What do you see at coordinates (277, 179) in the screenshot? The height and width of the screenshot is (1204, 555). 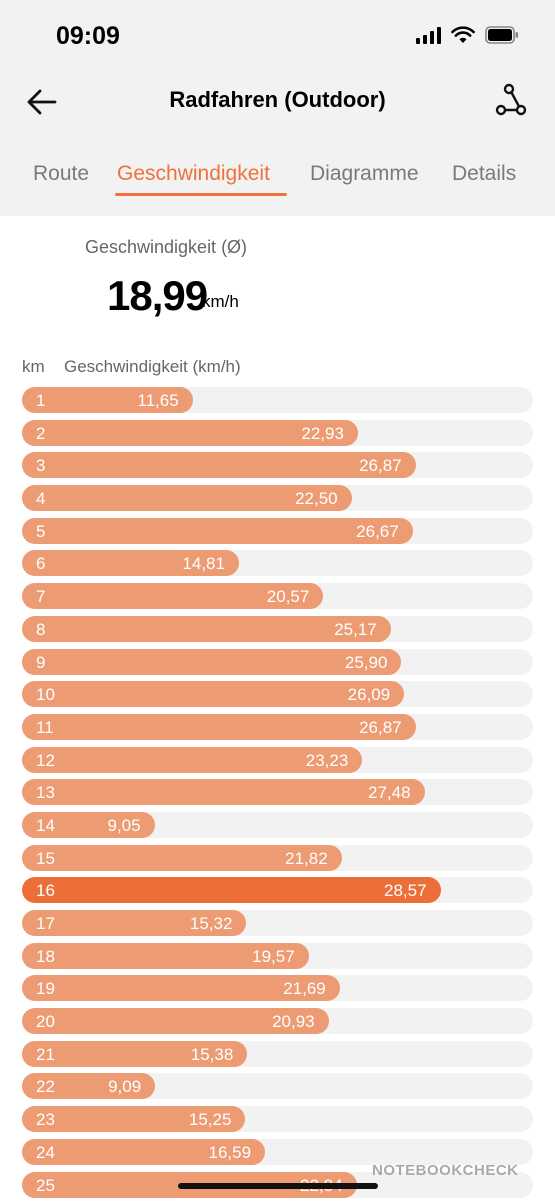 I see `tab-bar: Route Geschwindigkeit Diagramme Details` at bounding box center [277, 179].